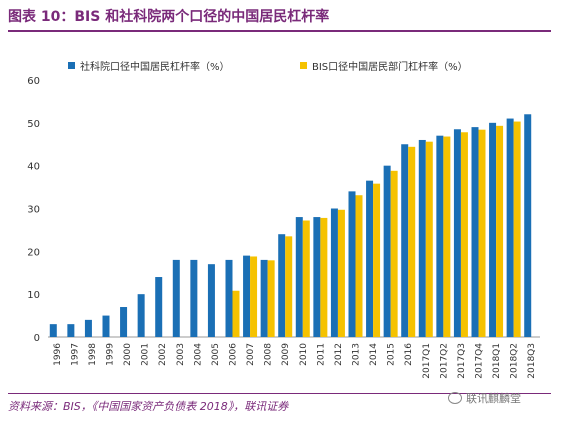 This screenshot has height=427, width=579. I want to click on x-tick-label: 2003, so click(181, 354).